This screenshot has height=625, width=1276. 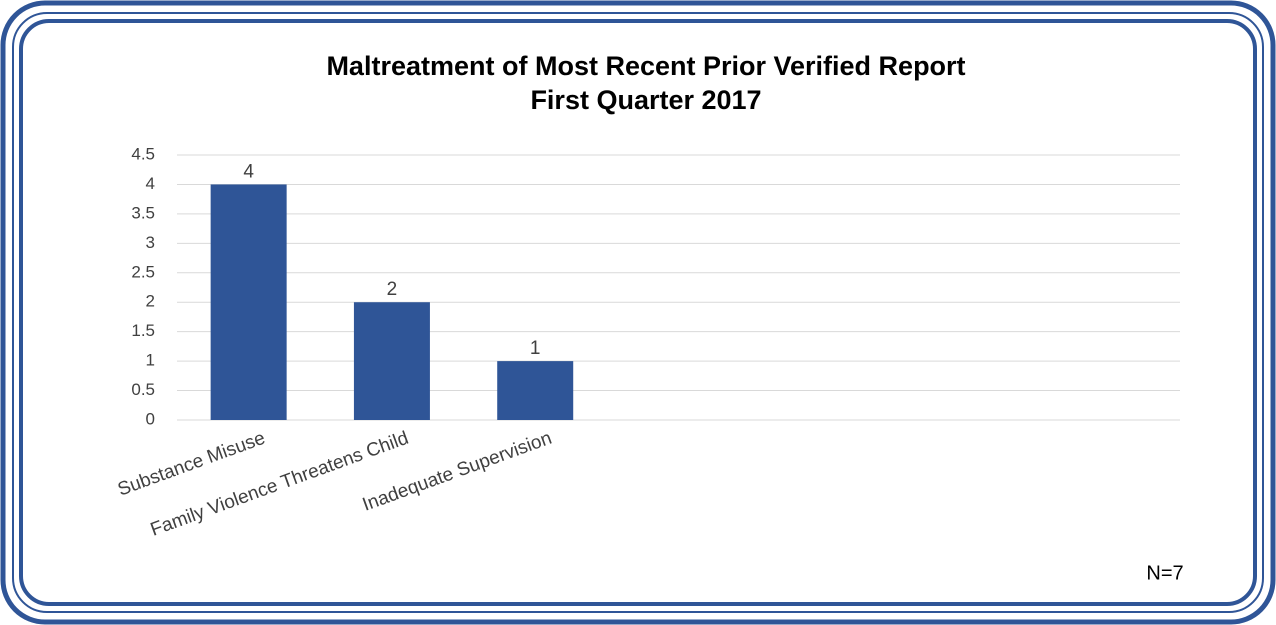 I want to click on y-tick-label: 0.5, so click(x=143, y=389).